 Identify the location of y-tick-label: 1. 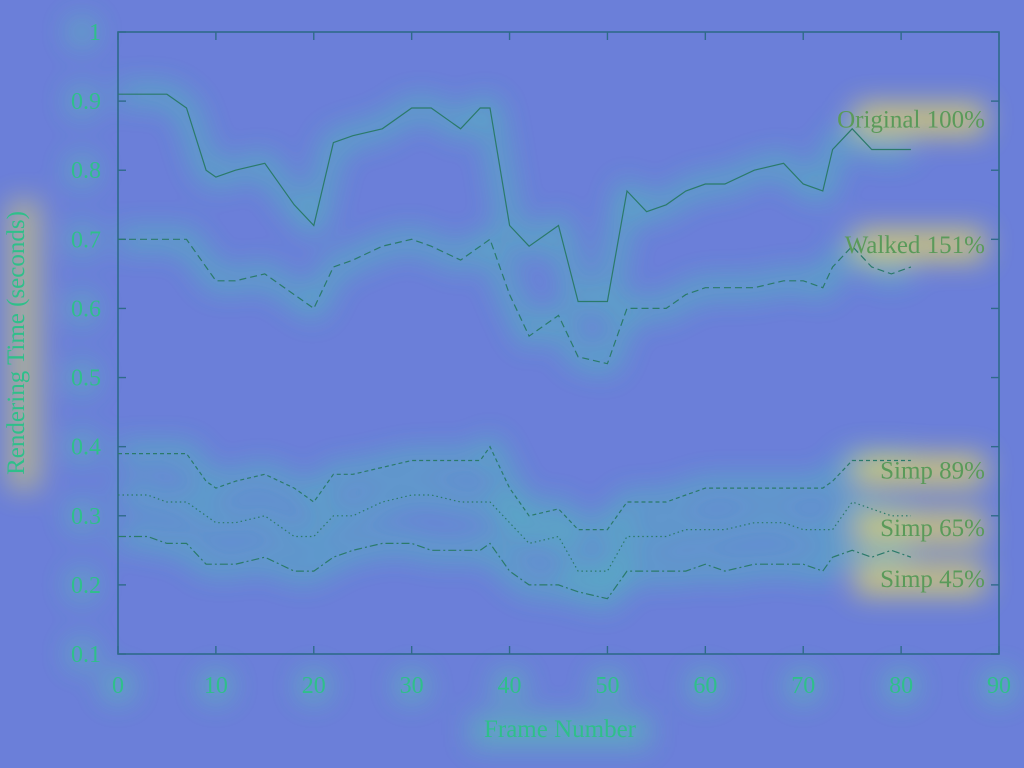
(95, 33).